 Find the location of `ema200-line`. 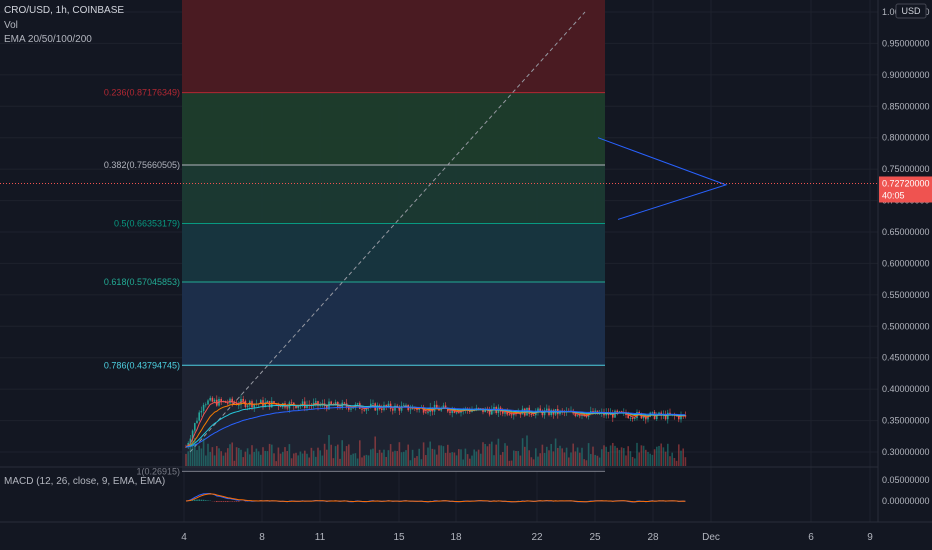

ema200-line is located at coordinates (435, 427).